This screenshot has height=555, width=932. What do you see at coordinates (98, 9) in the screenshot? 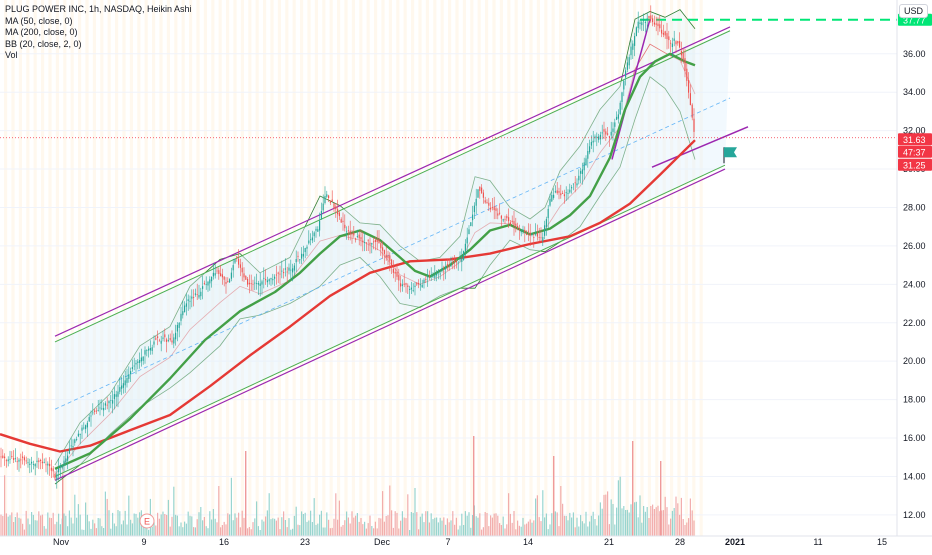
I see `legend-symbol: PLUG POWER INC, 1h, NASDAQ, Heikin Ashi` at bounding box center [98, 9].